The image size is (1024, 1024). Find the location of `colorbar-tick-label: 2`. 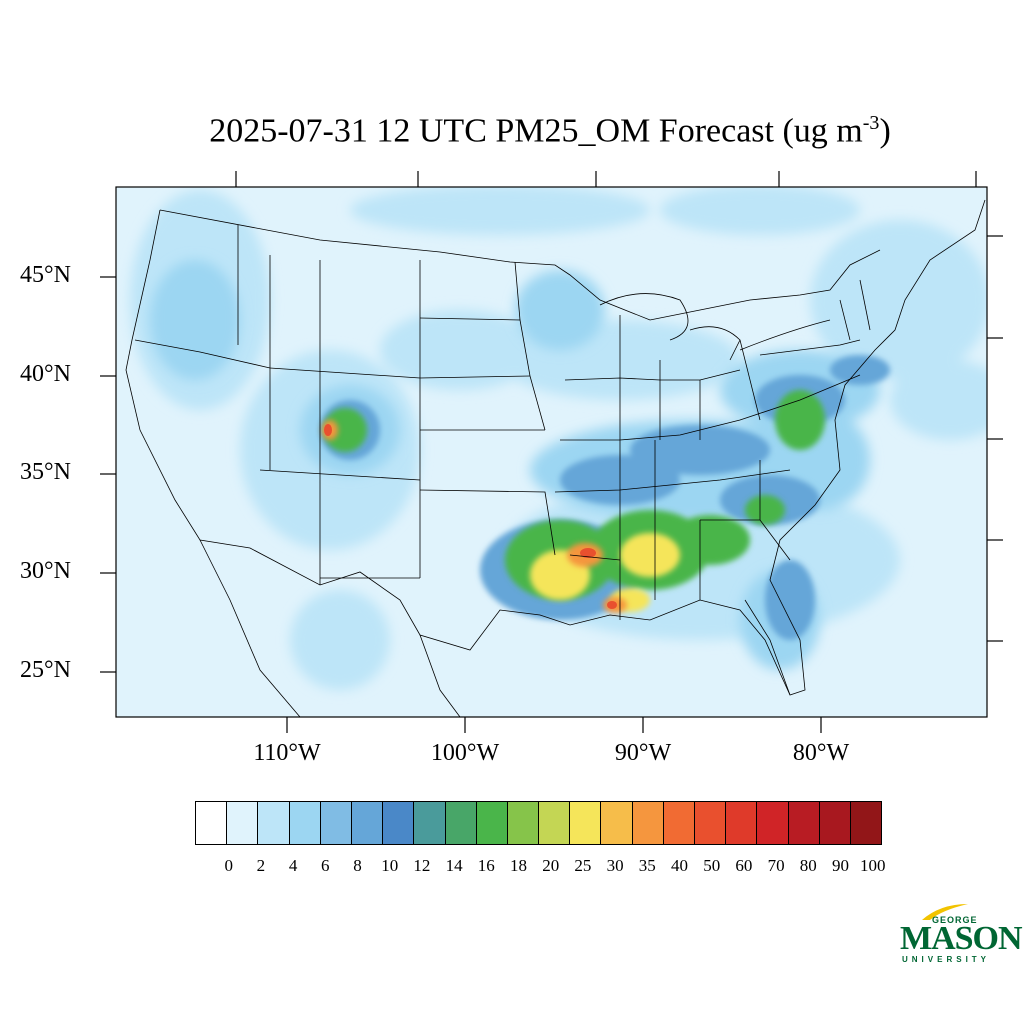

colorbar-tick-label: 2 is located at coordinates (261, 865).